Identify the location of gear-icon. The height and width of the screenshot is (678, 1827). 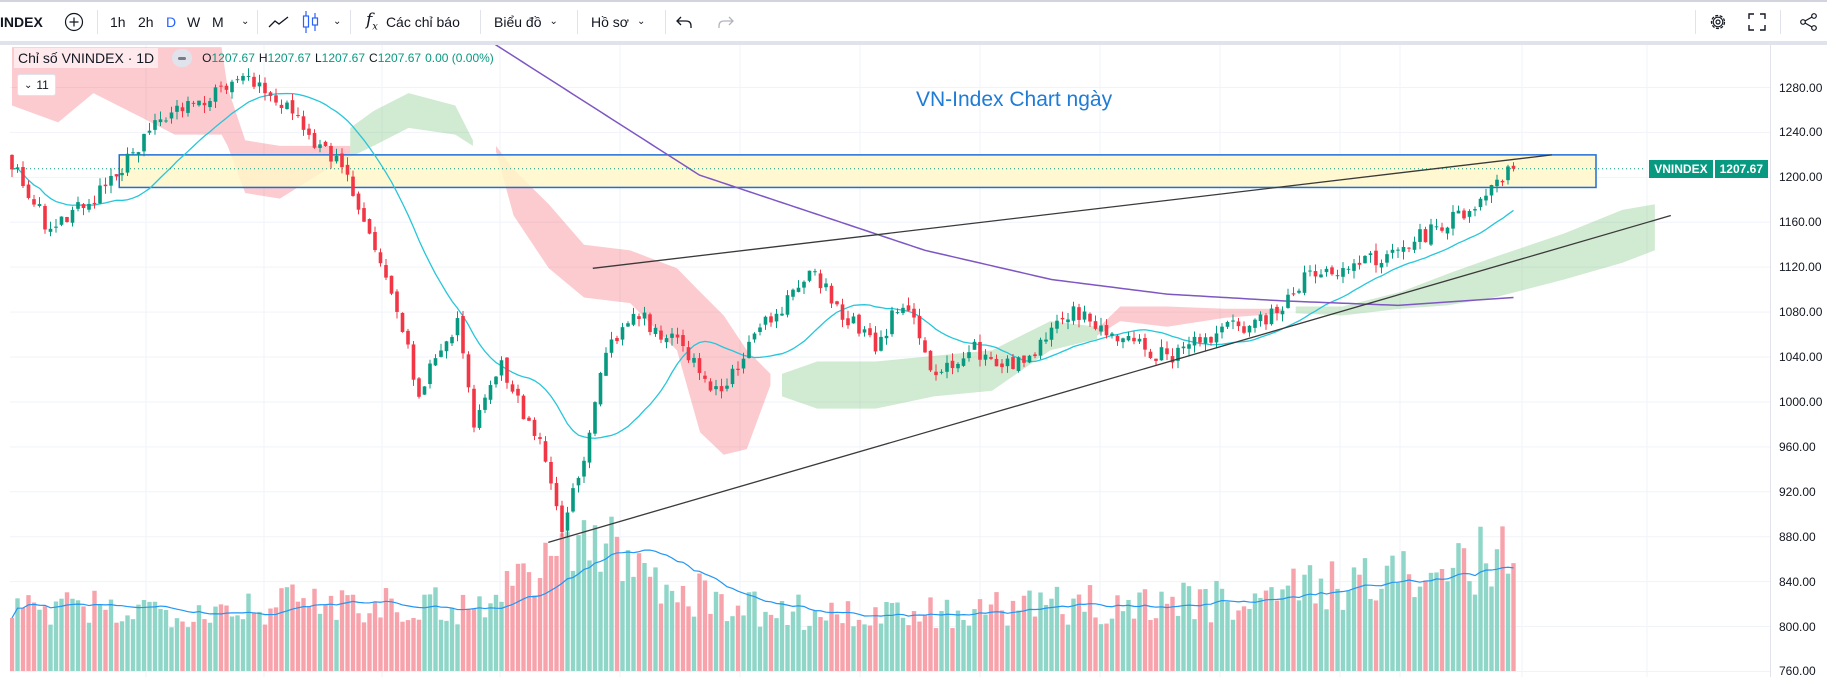
(1718, 21).